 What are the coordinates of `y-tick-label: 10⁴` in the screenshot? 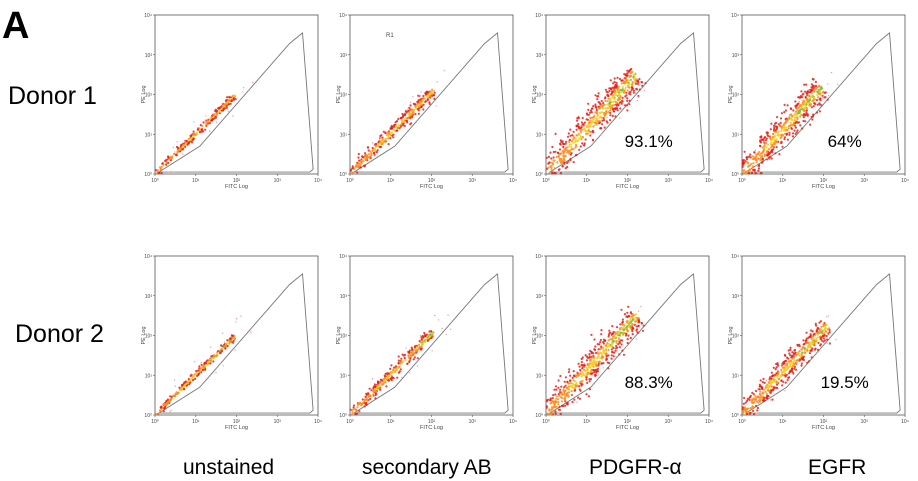 It's located at (539, 16).